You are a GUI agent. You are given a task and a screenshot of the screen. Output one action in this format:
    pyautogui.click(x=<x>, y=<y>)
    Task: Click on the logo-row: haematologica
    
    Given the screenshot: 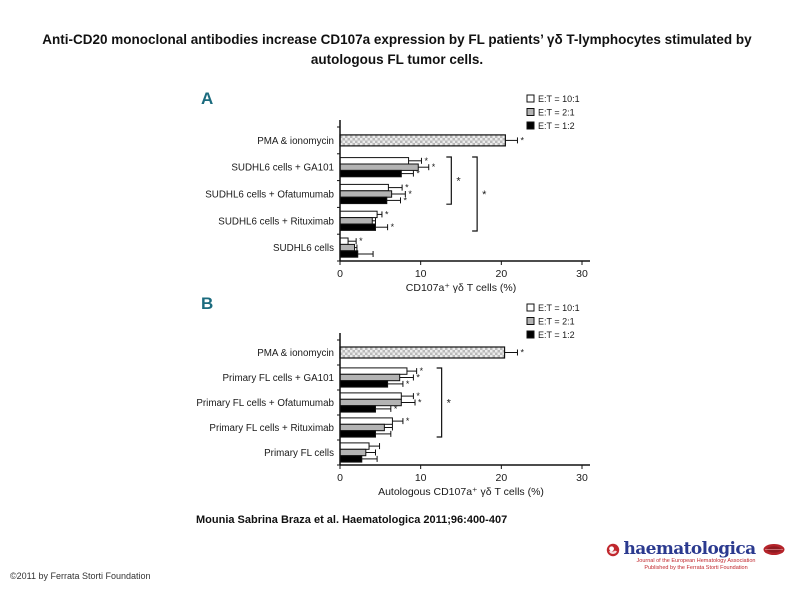 What is the action you would take?
    pyautogui.click(x=696, y=549)
    